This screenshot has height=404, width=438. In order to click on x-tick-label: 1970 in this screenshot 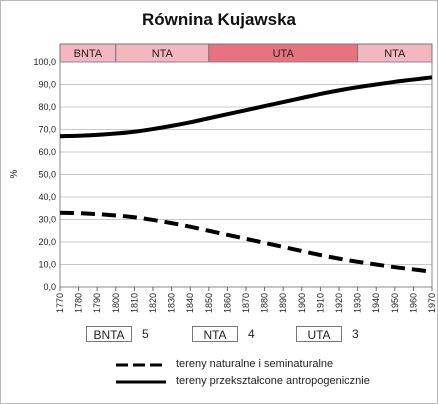, I will do `click(432, 303)`.